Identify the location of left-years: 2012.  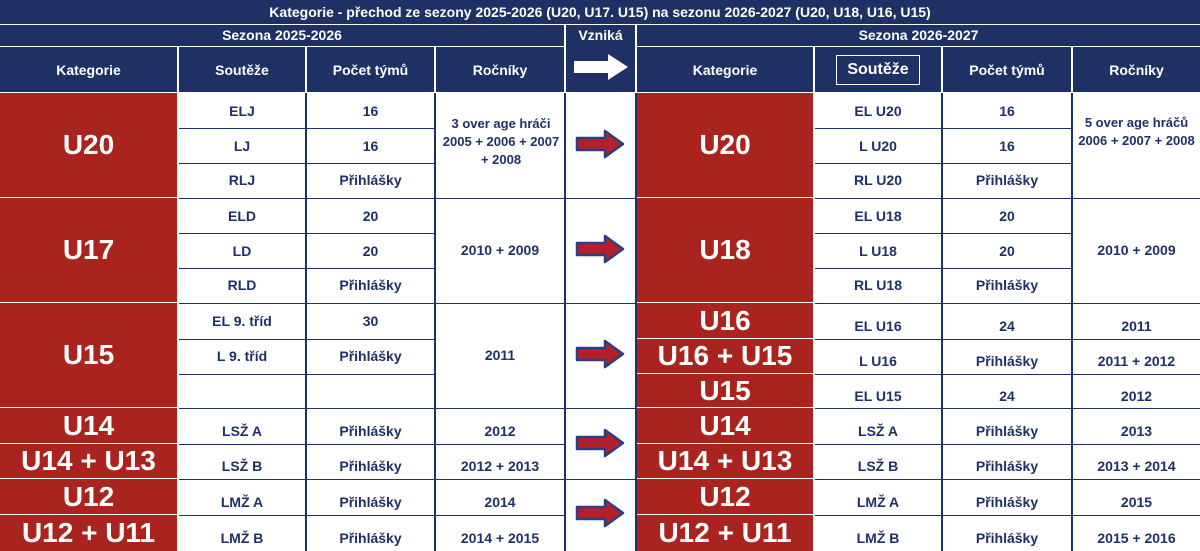
(500, 430).